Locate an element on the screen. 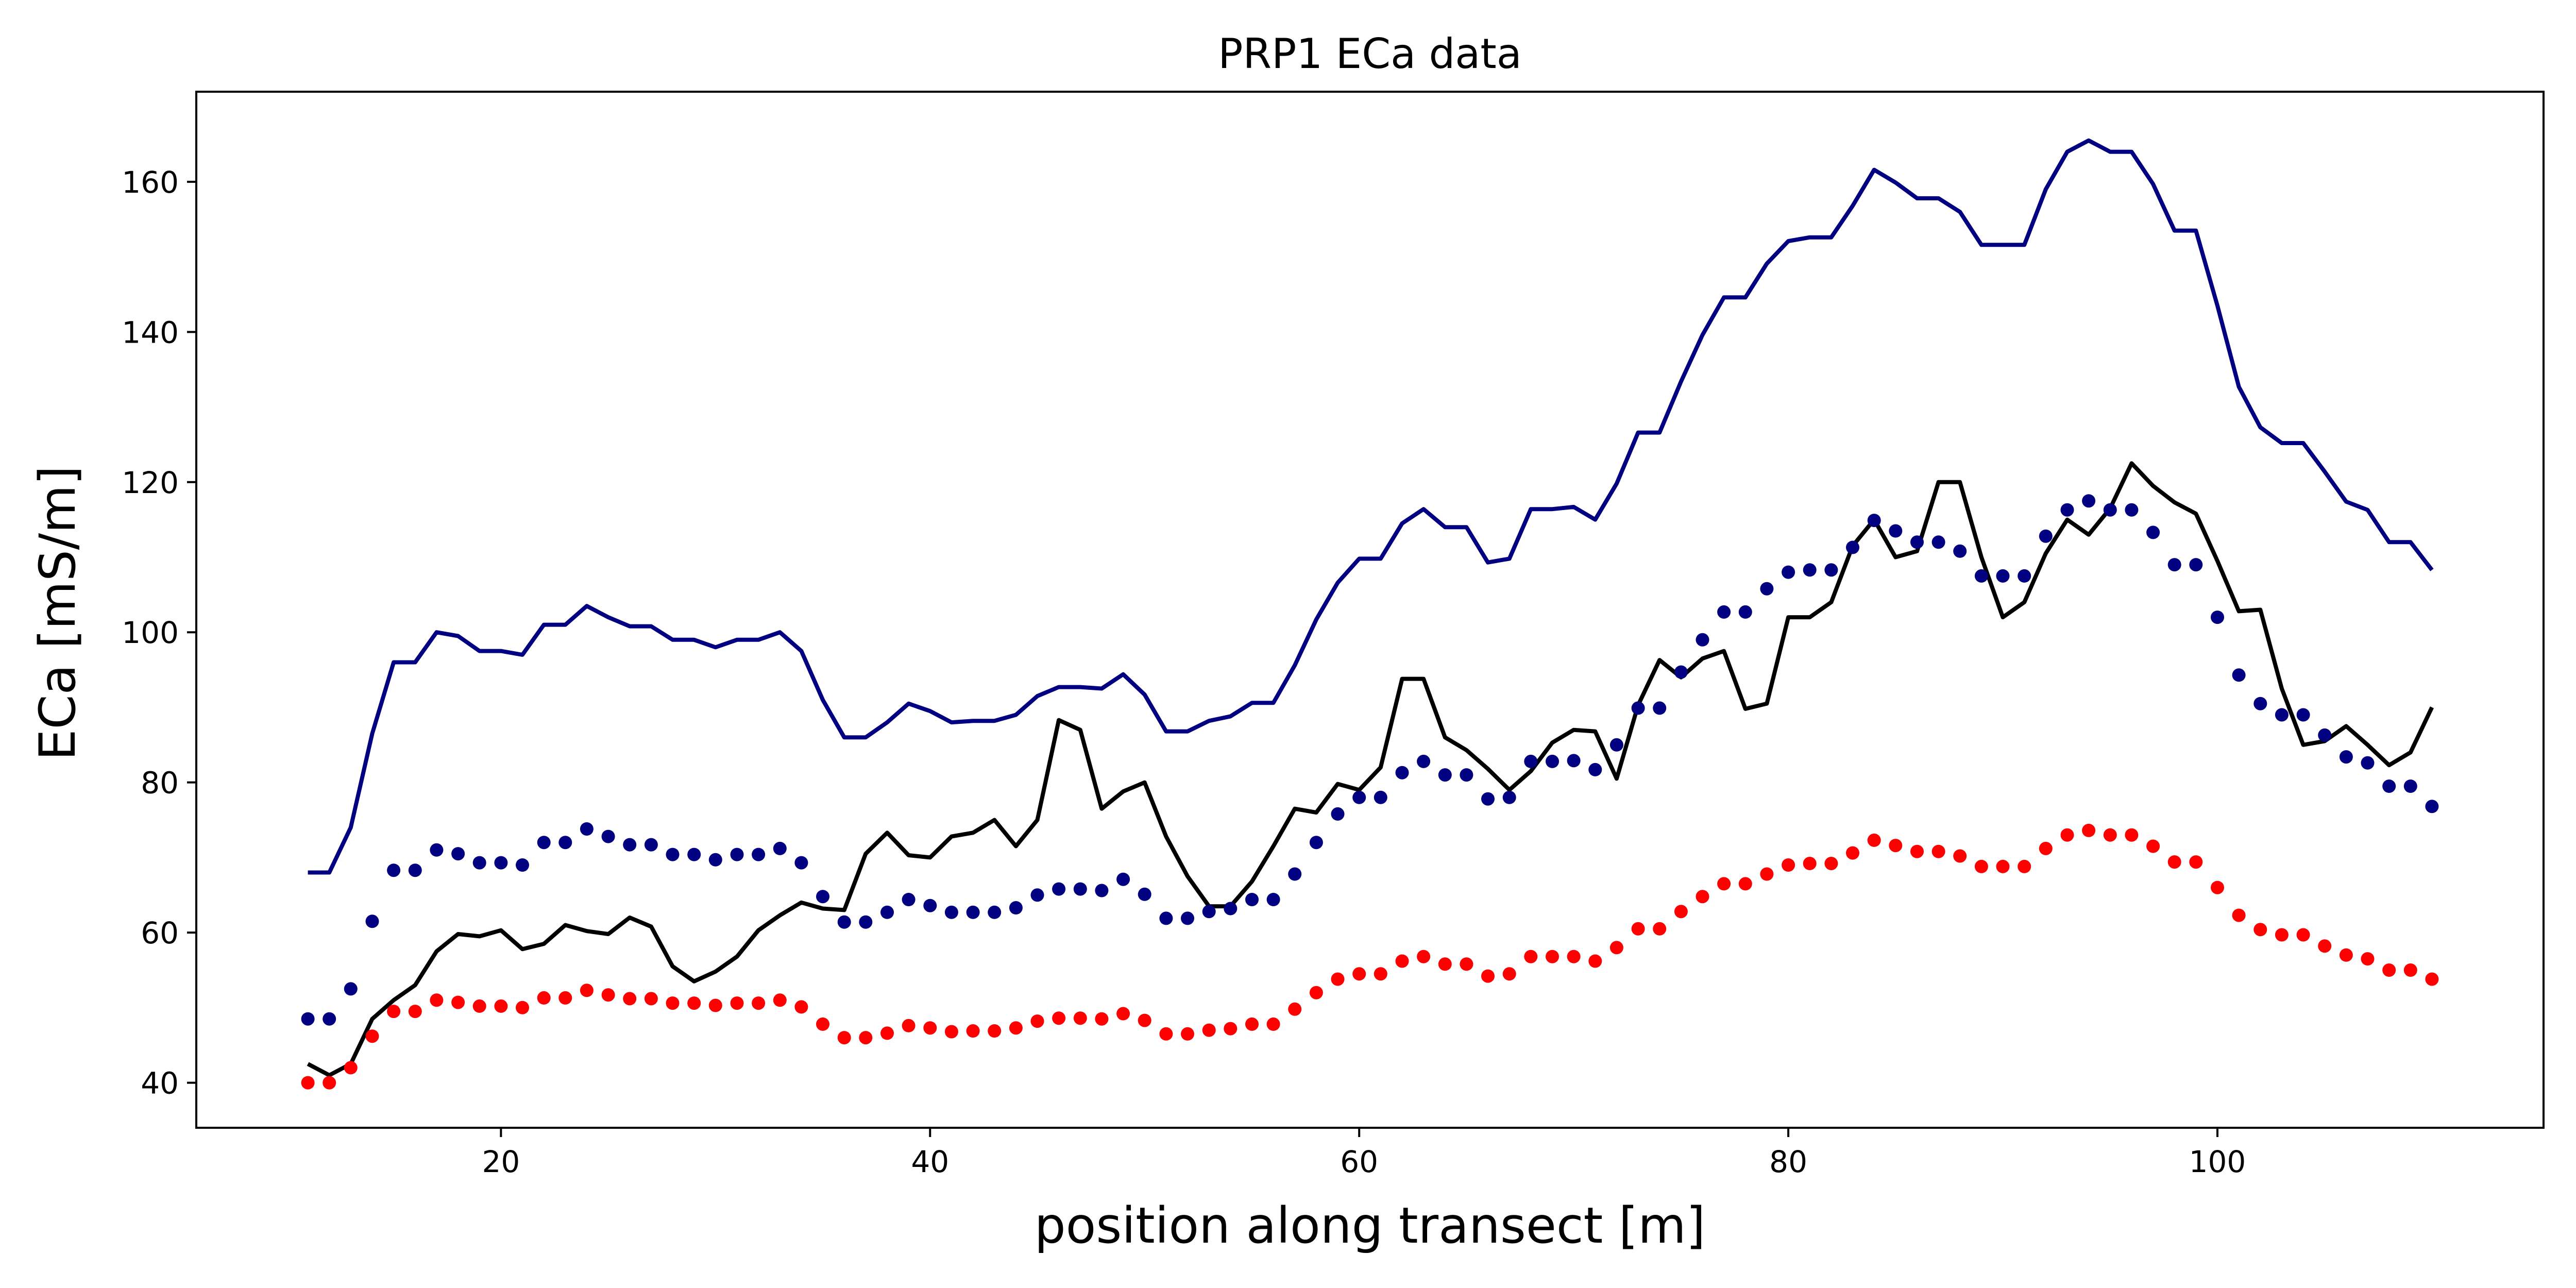 This screenshot has height=1288, width=2576. chart-title: PRP1 ECa data is located at coordinates (1369, 54).